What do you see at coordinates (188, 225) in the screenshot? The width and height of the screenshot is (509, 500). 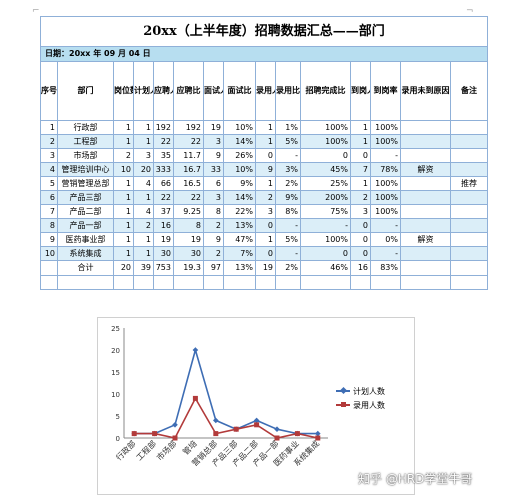 I see `table-cell: 8` at bounding box center [188, 225].